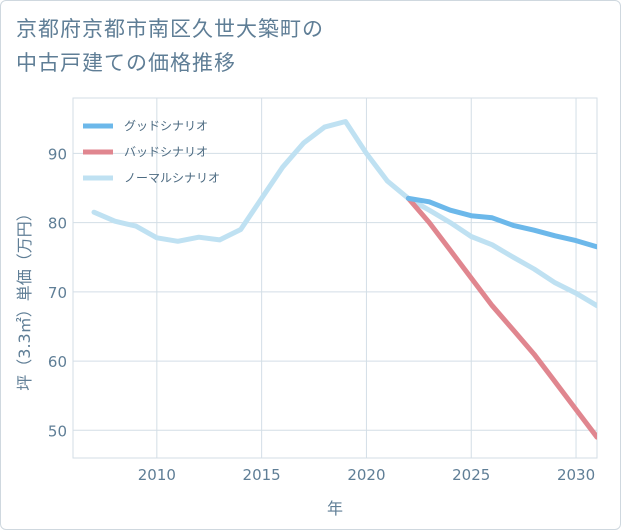  What do you see at coordinates (57, 154) in the screenshot?
I see `y-tick-label: 90` at bounding box center [57, 154].